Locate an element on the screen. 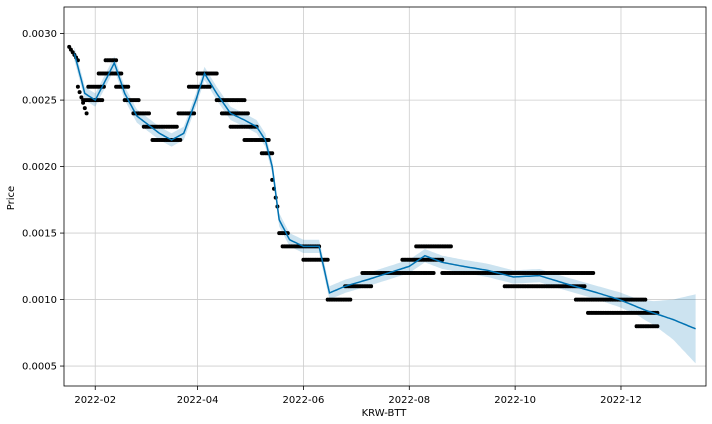 The image size is (712, 424). x-tick-label: 2022-04 is located at coordinates (198, 400).